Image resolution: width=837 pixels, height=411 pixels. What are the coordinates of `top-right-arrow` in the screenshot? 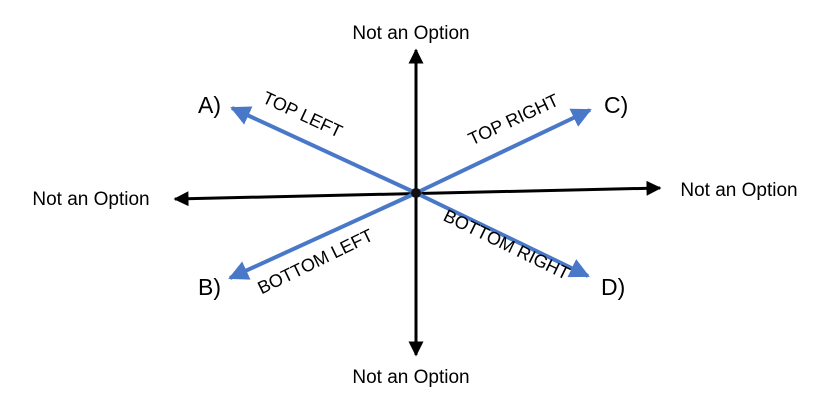 It's located at (503, 151).